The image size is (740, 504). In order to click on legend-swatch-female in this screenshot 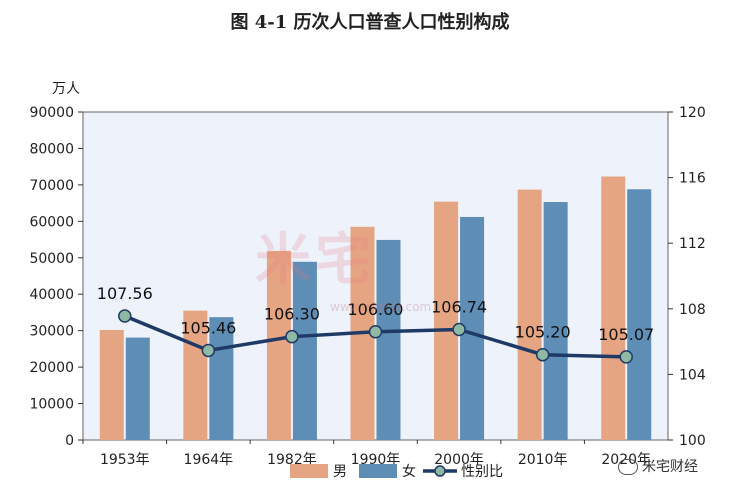, I will do `click(378, 471)`.